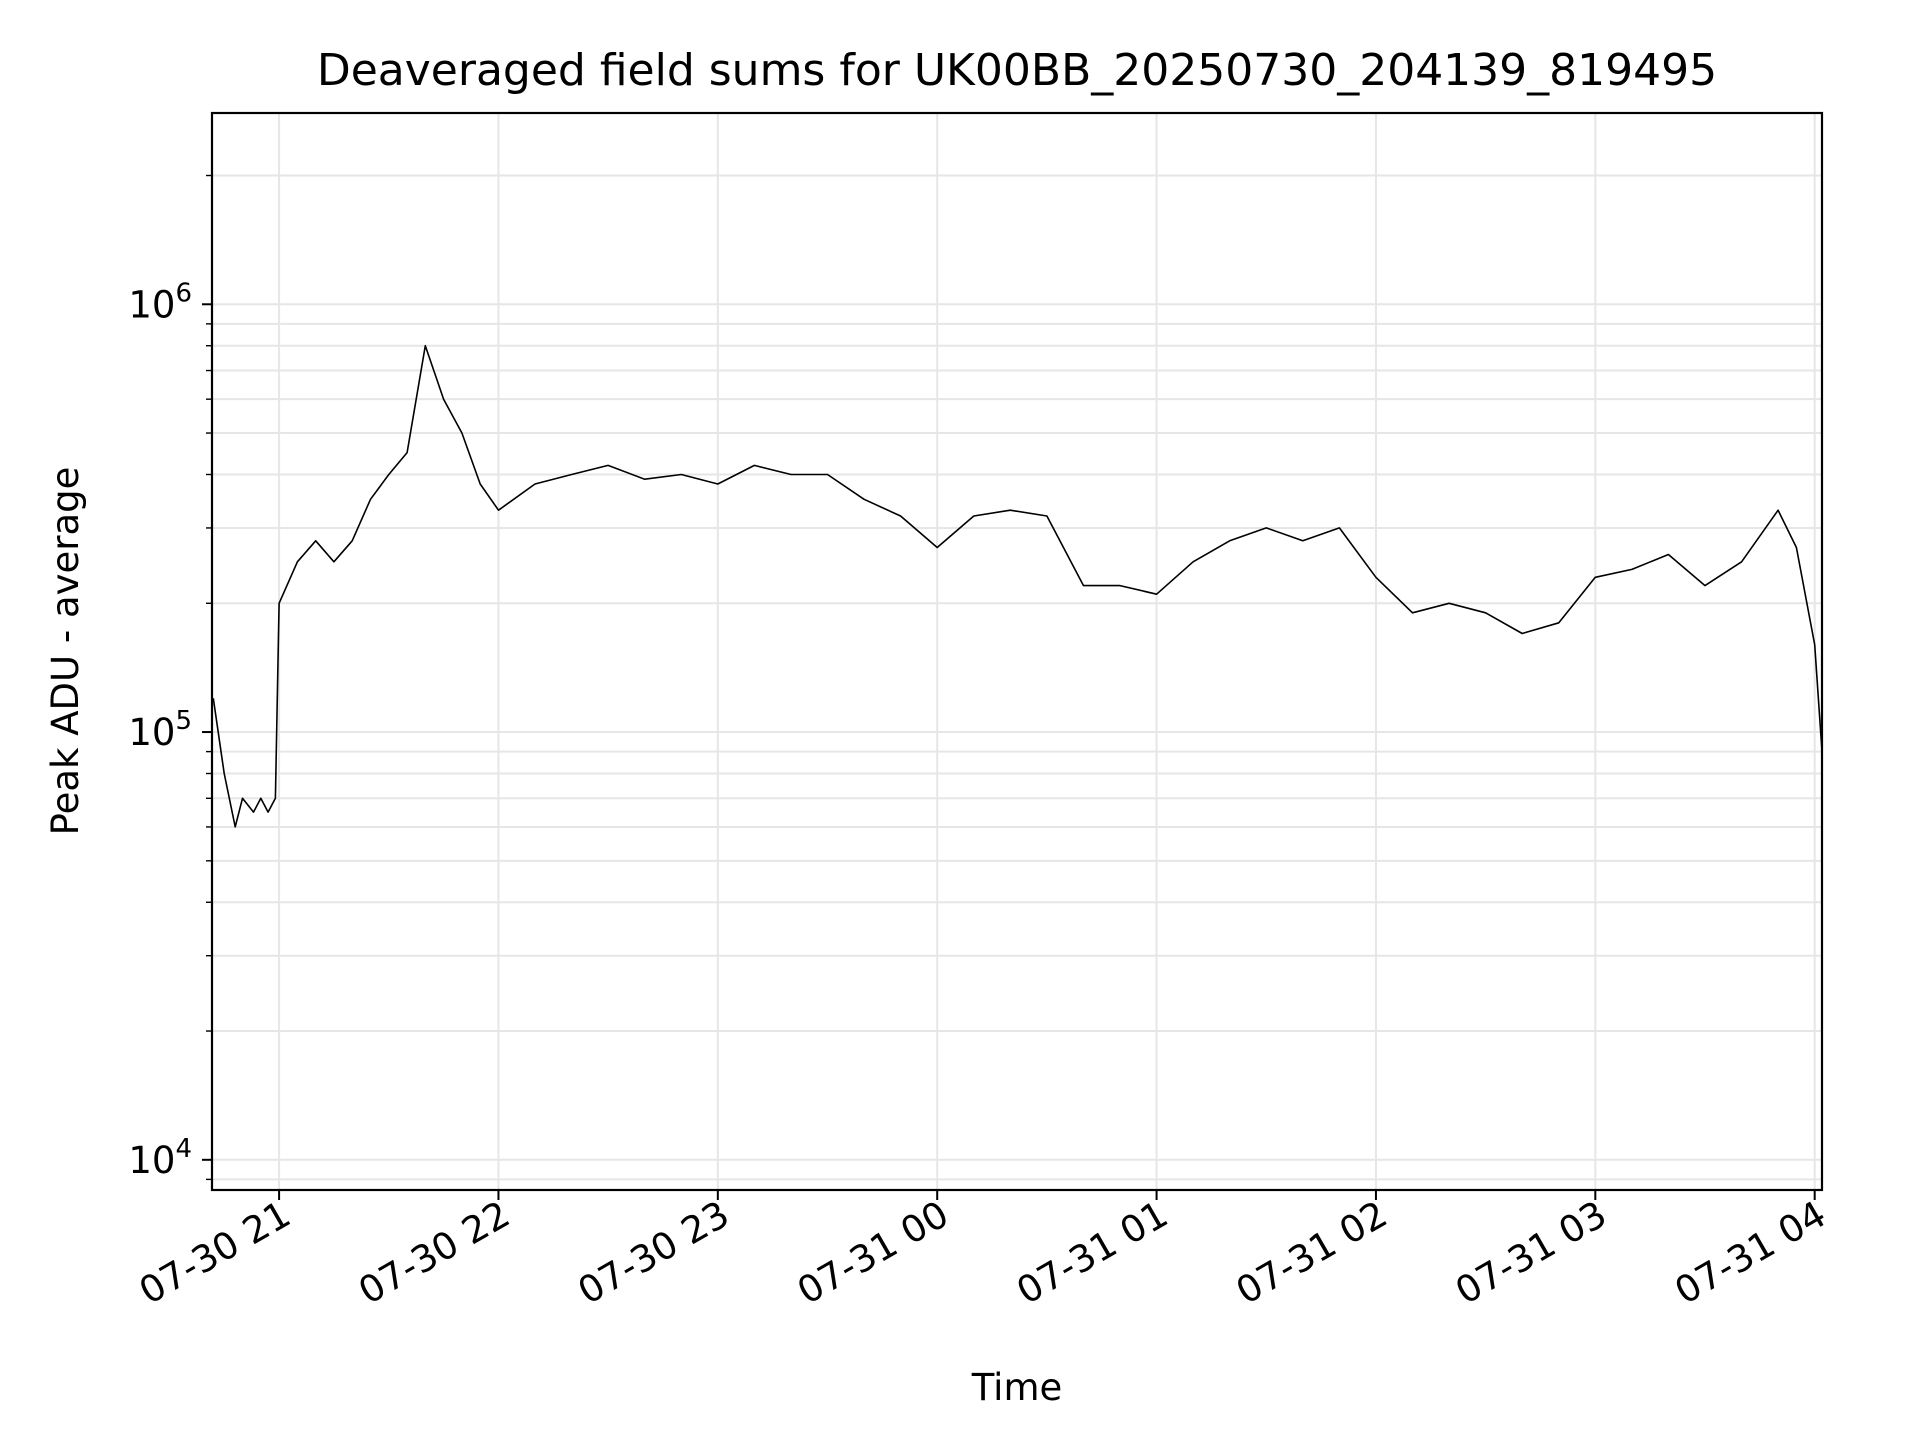 The height and width of the screenshot is (1440, 1920). I want to click on x-axis-label: Time, so click(1017, 1387).